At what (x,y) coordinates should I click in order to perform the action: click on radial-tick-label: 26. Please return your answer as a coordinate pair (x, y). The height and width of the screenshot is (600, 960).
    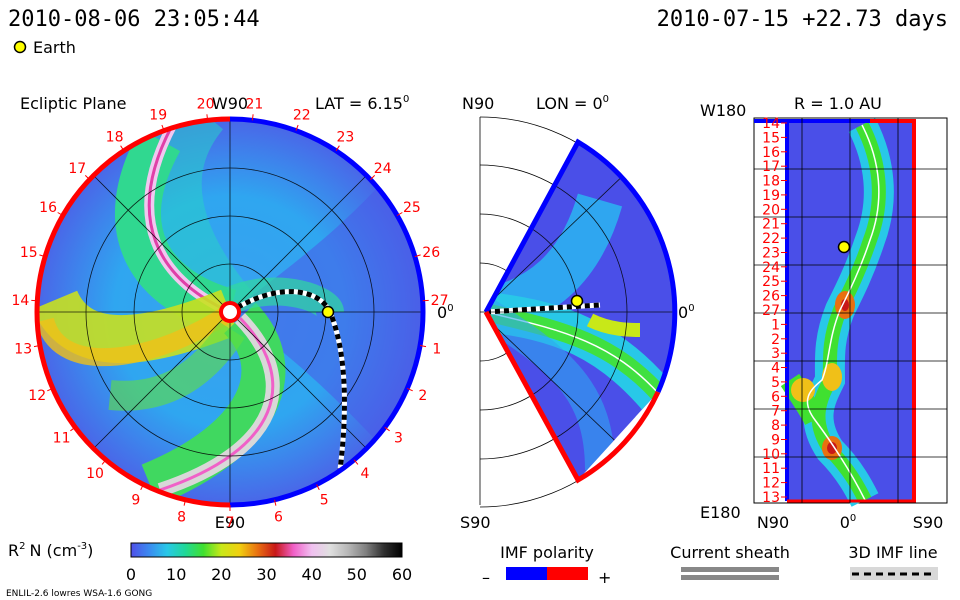
    Looking at the image, I should click on (771, 297).